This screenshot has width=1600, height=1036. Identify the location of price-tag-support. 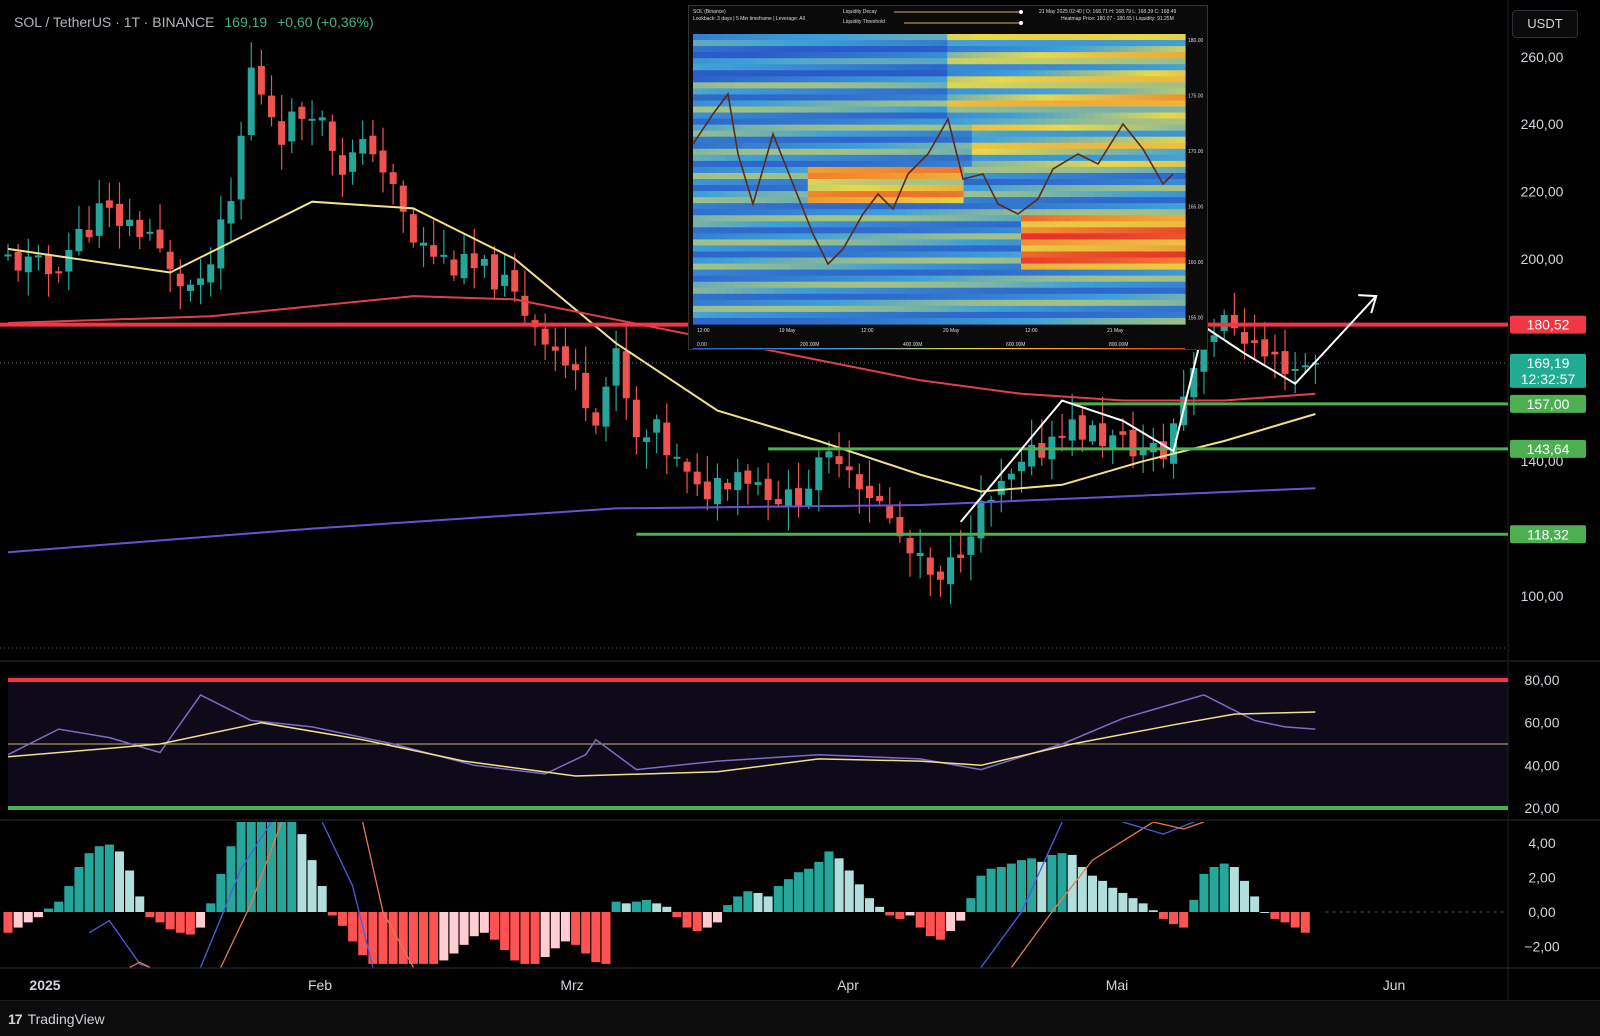
(1548, 534).